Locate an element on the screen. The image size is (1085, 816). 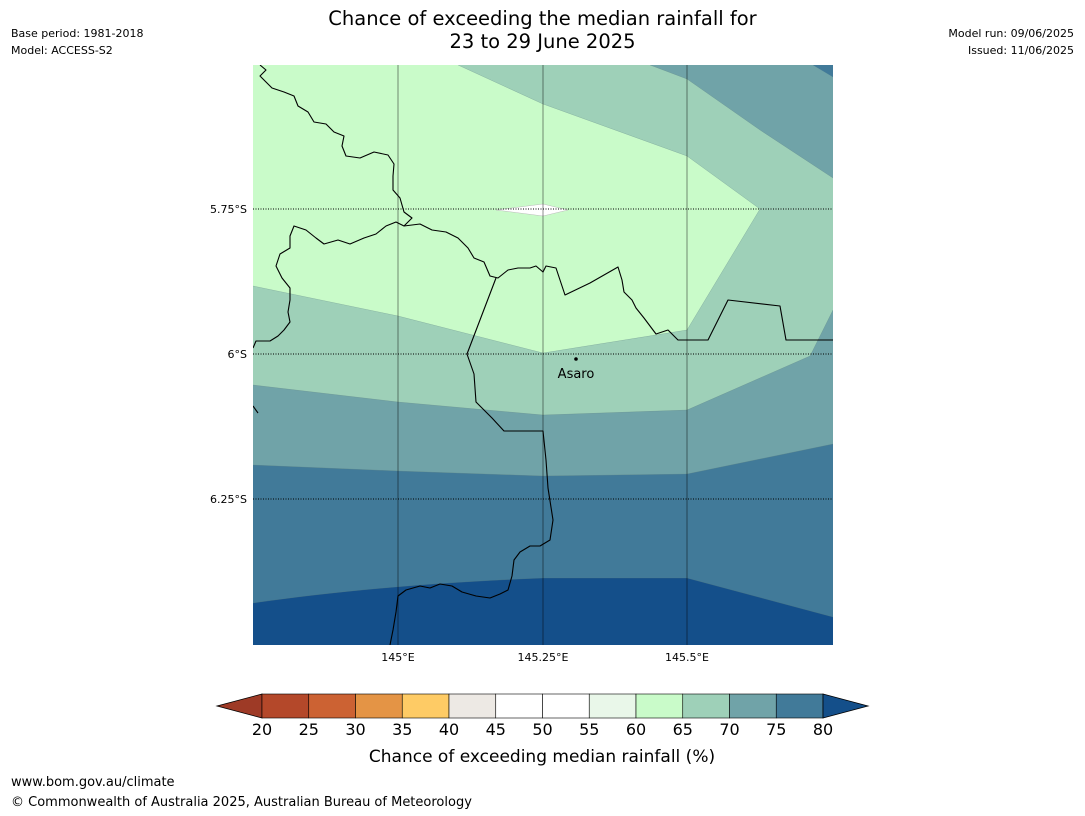
legend-tick-label: 25 is located at coordinates (309, 729).